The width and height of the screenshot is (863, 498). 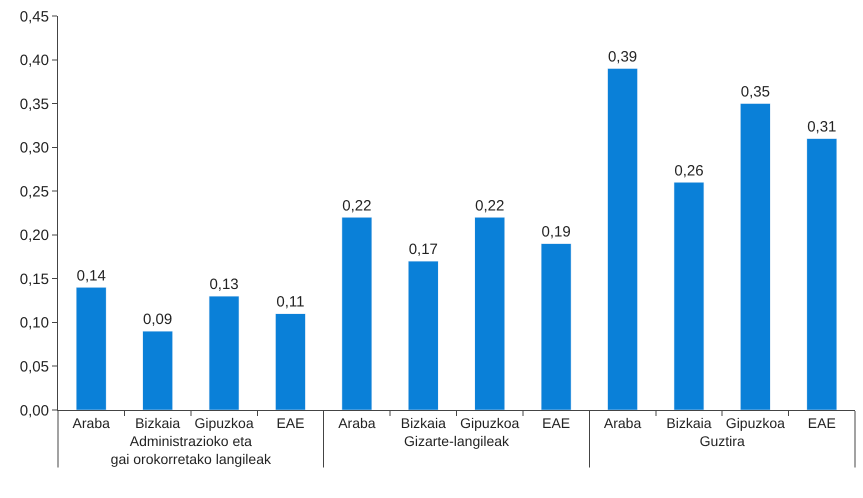 I want to click on y-tick-label: 0,45, so click(x=34, y=17).